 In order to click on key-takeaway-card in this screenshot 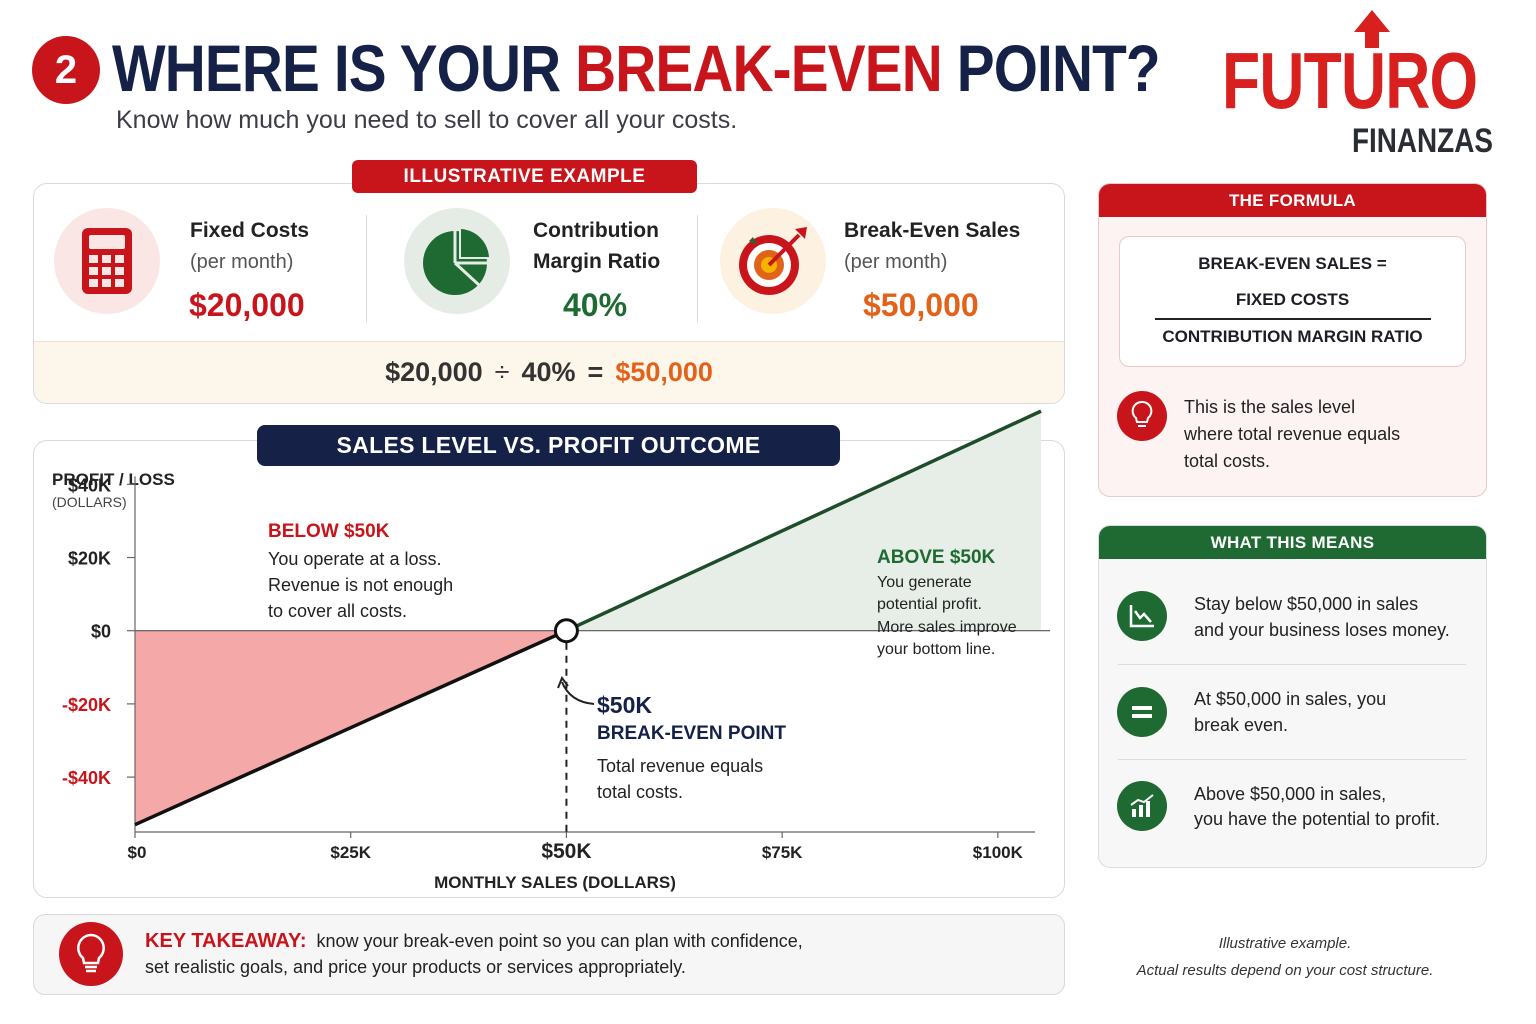, I will do `click(549, 954)`.